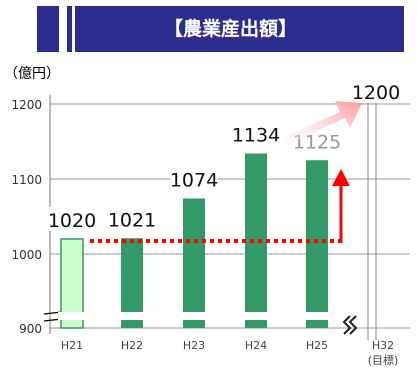  I want to click on value-label: 1020, so click(72, 221).